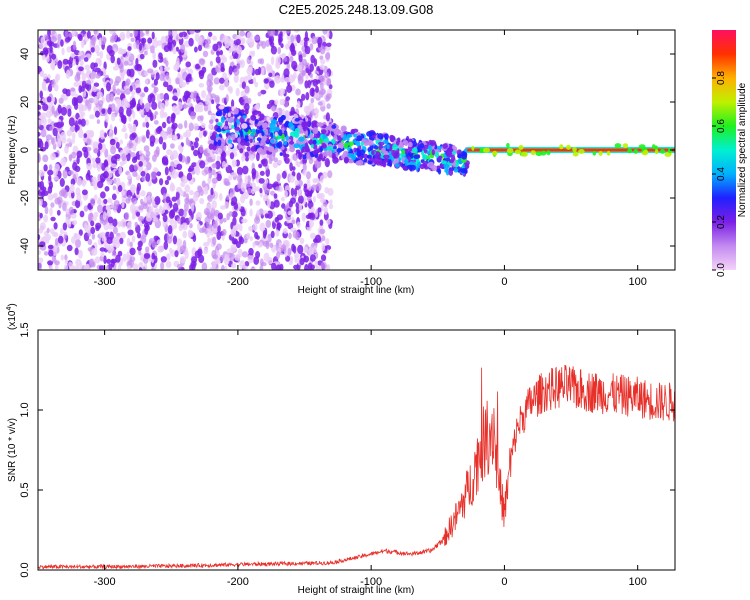 The width and height of the screenshot is (750, 600). What do you see at coordinates (571, 150) in the screenshot?
I see `tone-band-core` at bounding box center [571, 150].